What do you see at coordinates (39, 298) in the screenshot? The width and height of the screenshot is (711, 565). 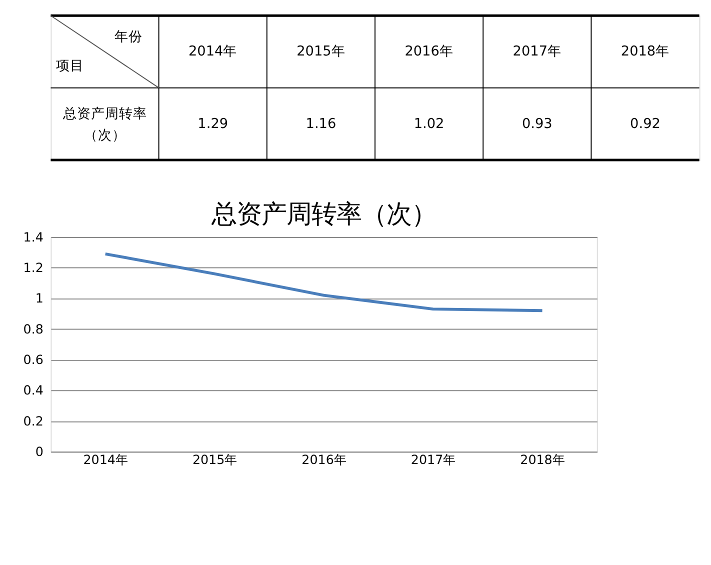 I see `y-tick-label: 1` at bounding box center [39, 298].